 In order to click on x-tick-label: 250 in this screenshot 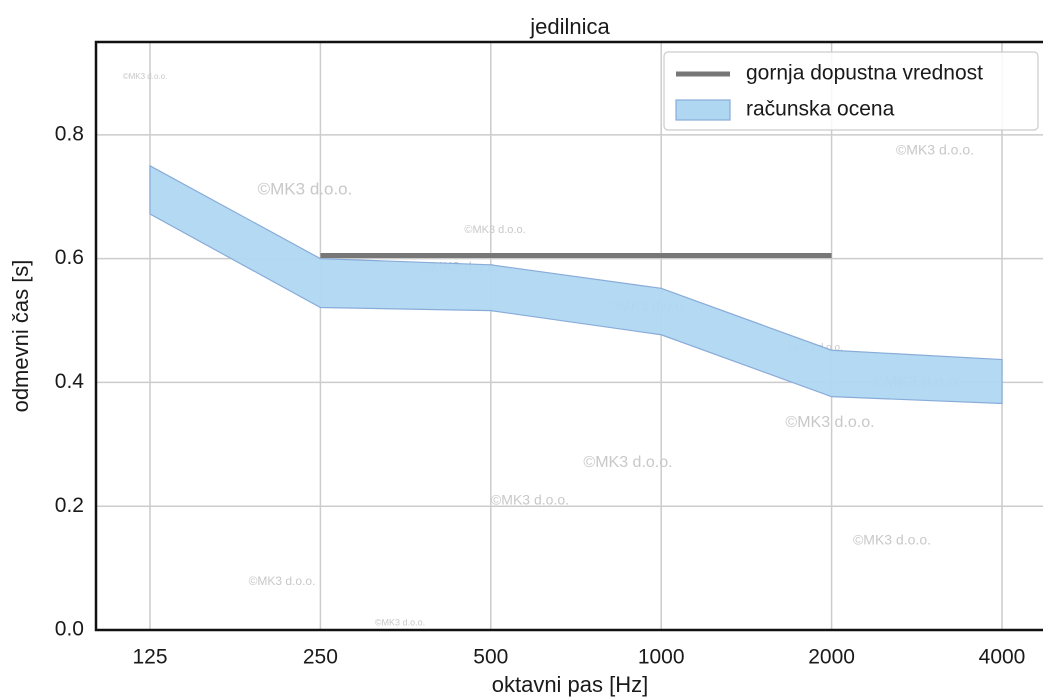, I will do `click(320, 657)`.